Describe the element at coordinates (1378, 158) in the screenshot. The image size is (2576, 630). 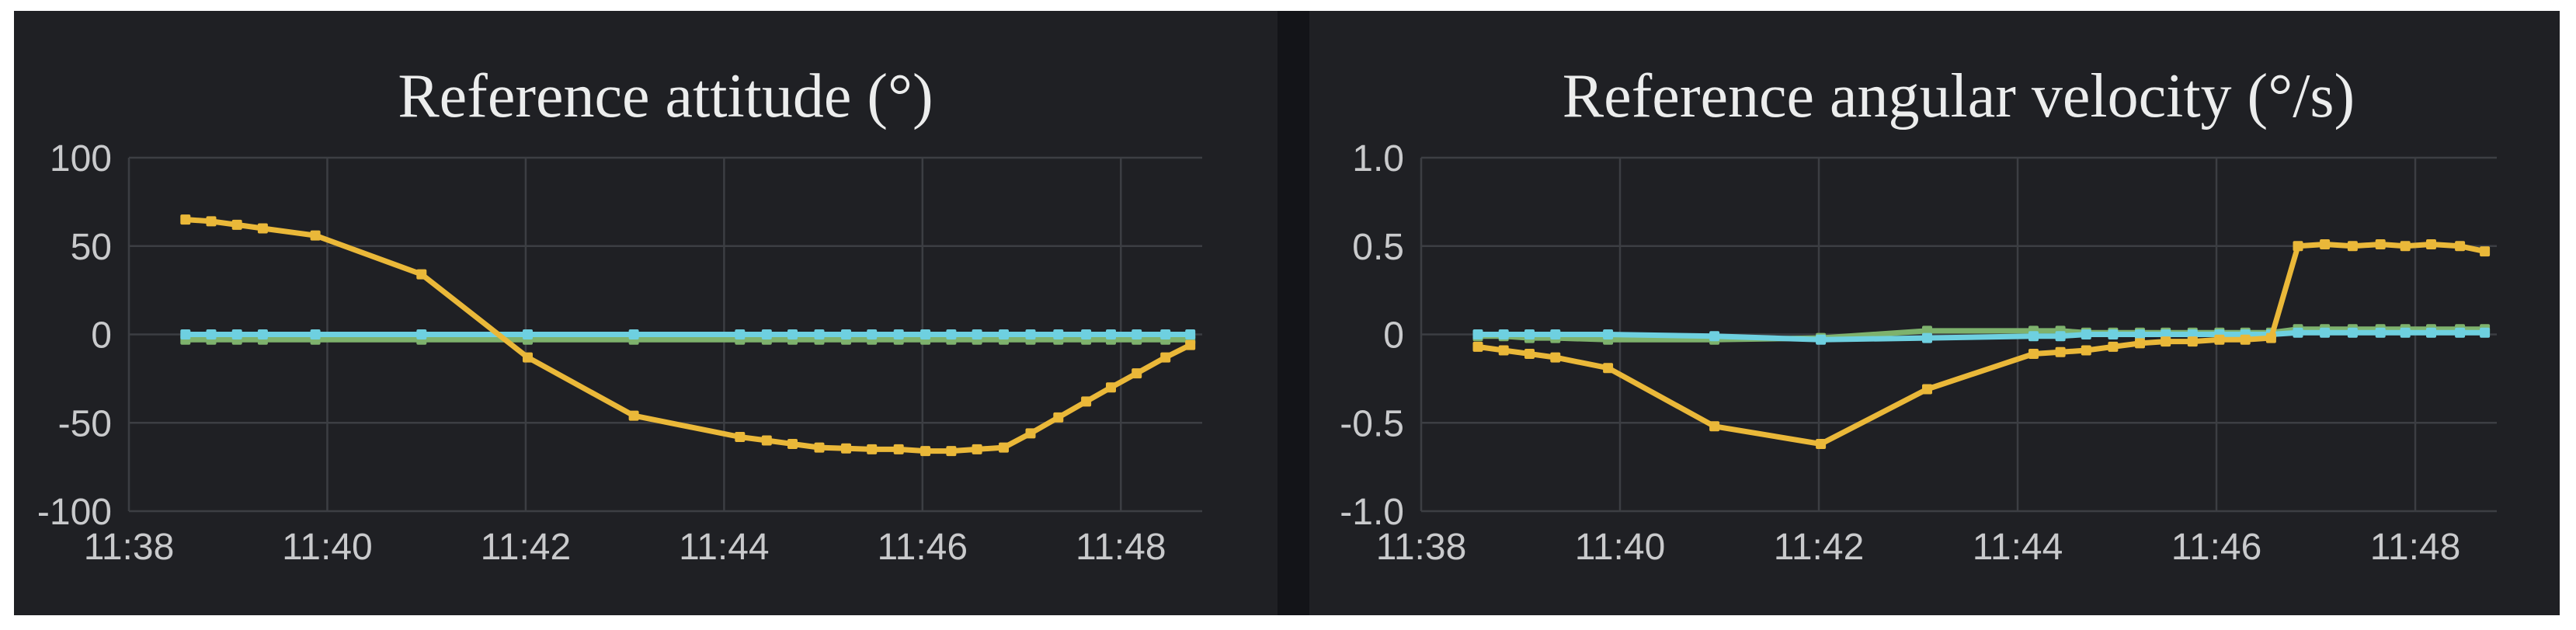
I see `y-tick-label: 1.0` at that location.